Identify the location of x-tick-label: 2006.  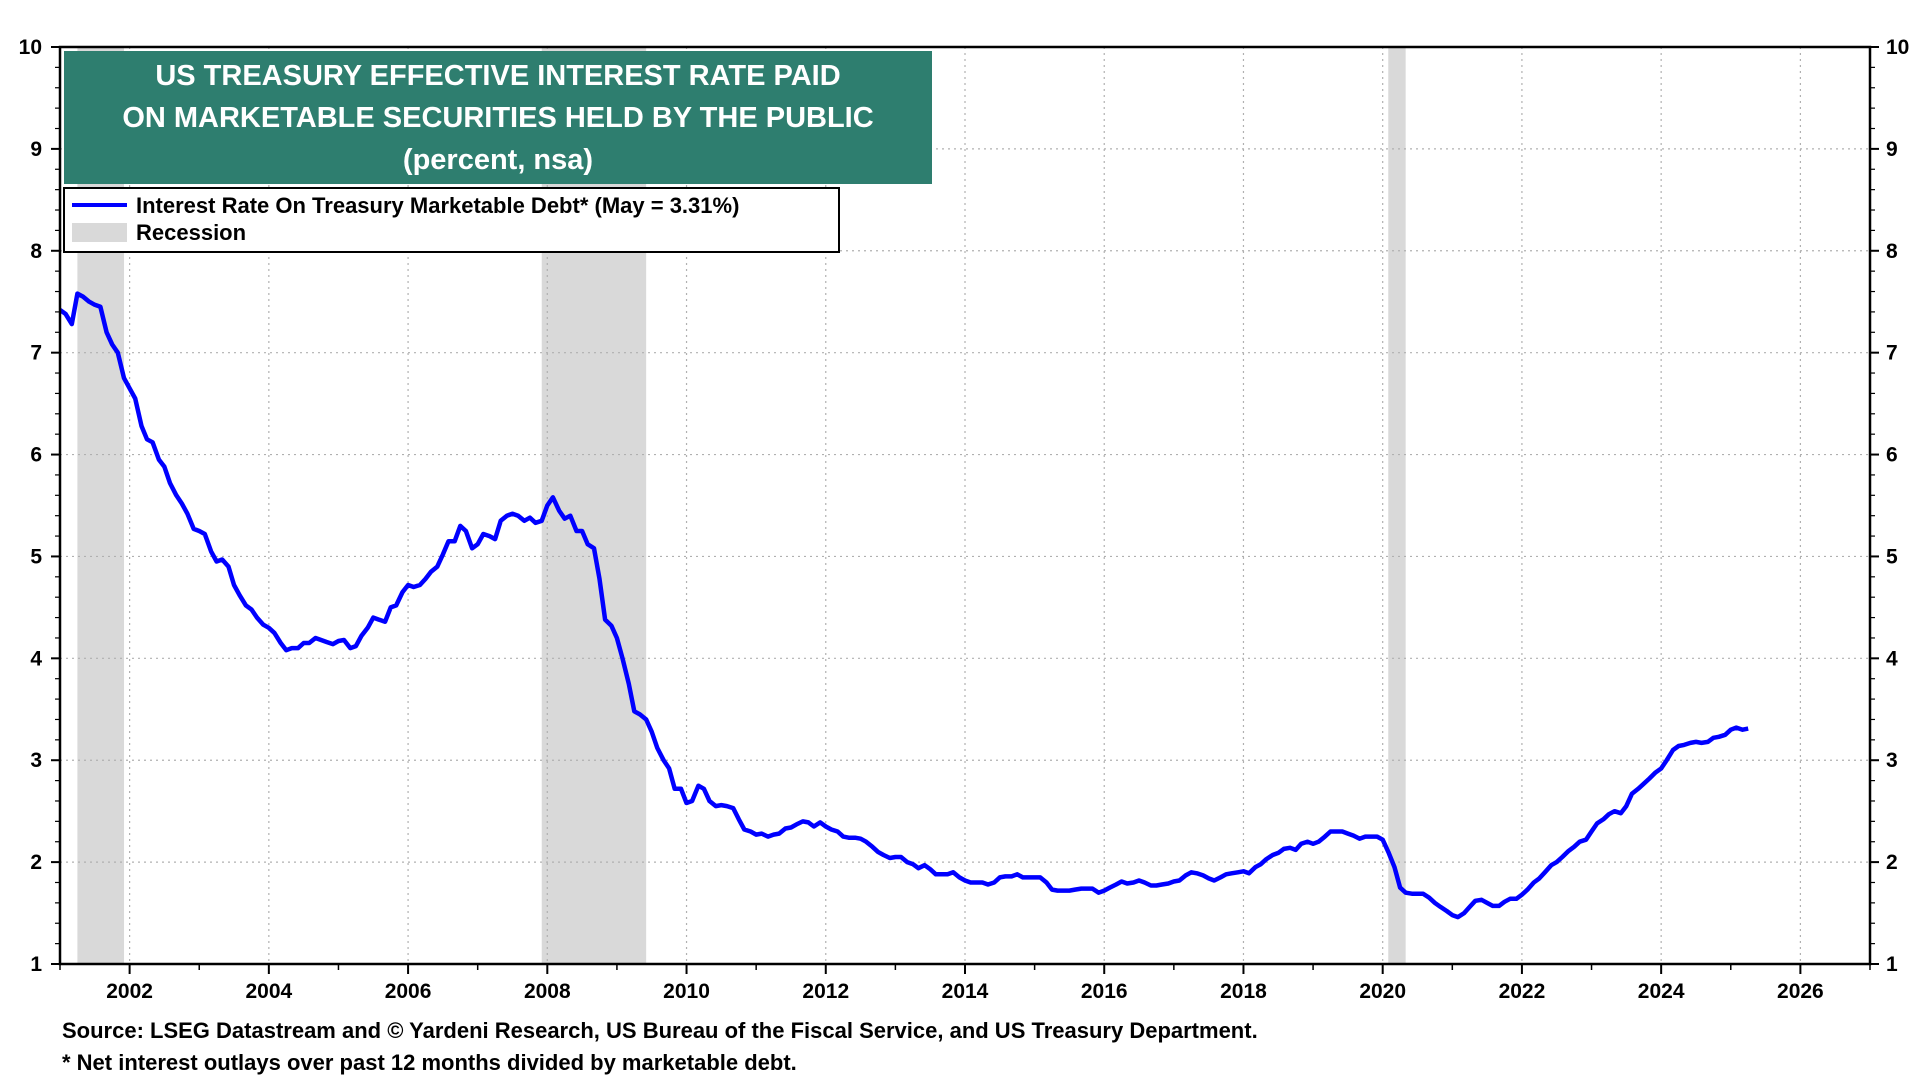
(408, 991).